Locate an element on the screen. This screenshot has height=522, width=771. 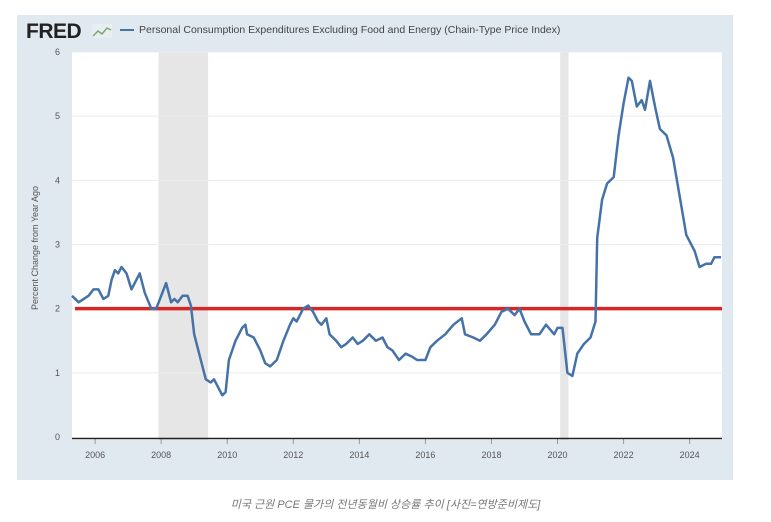
y-tick-label: 6 is located at coordinates (57, 52).